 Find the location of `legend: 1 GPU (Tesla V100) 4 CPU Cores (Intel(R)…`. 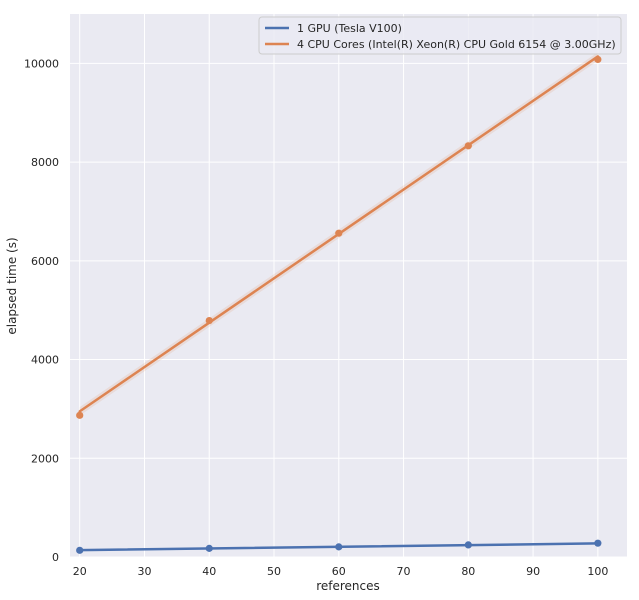

legend: 1 GPU (Tesla V100) 4 CPU Cores (Intel(R)… is located at coordinates (440, 35).